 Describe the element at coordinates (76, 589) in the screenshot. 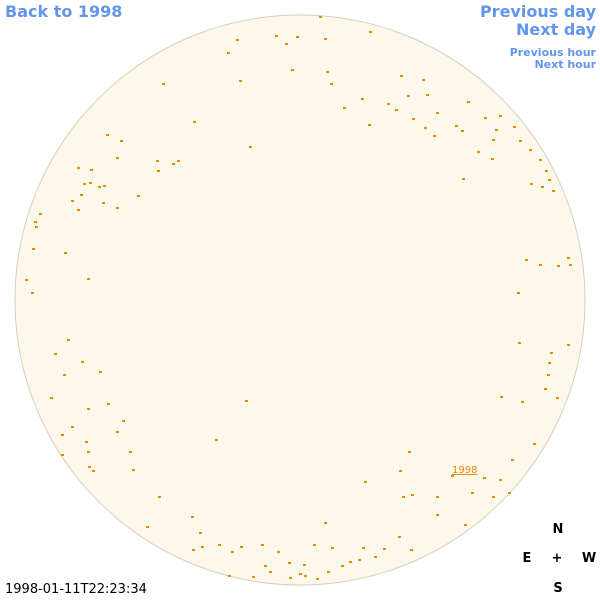

I see `timestamp: 1998-01-11T22:23:34` at that location.